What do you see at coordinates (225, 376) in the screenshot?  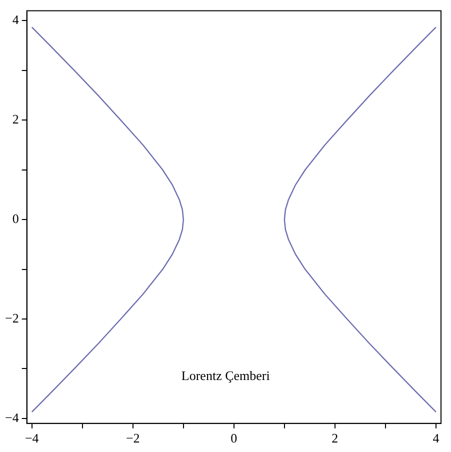 I see `annotation: Lorentz Çemberi` at bounding box center [225, 376].